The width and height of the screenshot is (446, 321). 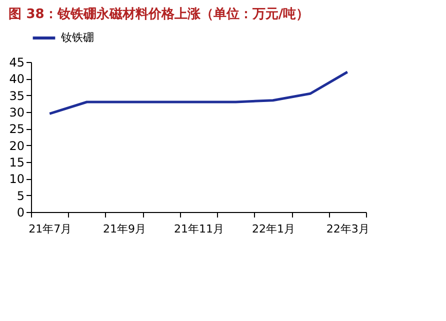 What do you see at coordinates (16, 113) in the screenshot?
I see `y-tick-label: 30` at bounding box center [16, 113].